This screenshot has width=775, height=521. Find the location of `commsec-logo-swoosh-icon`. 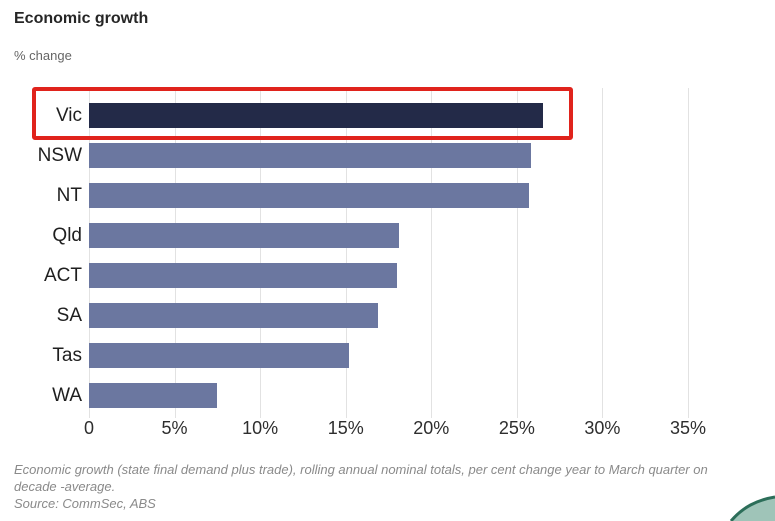

commsec-logo-swoosh-icon is located at coordinates (752, 508).